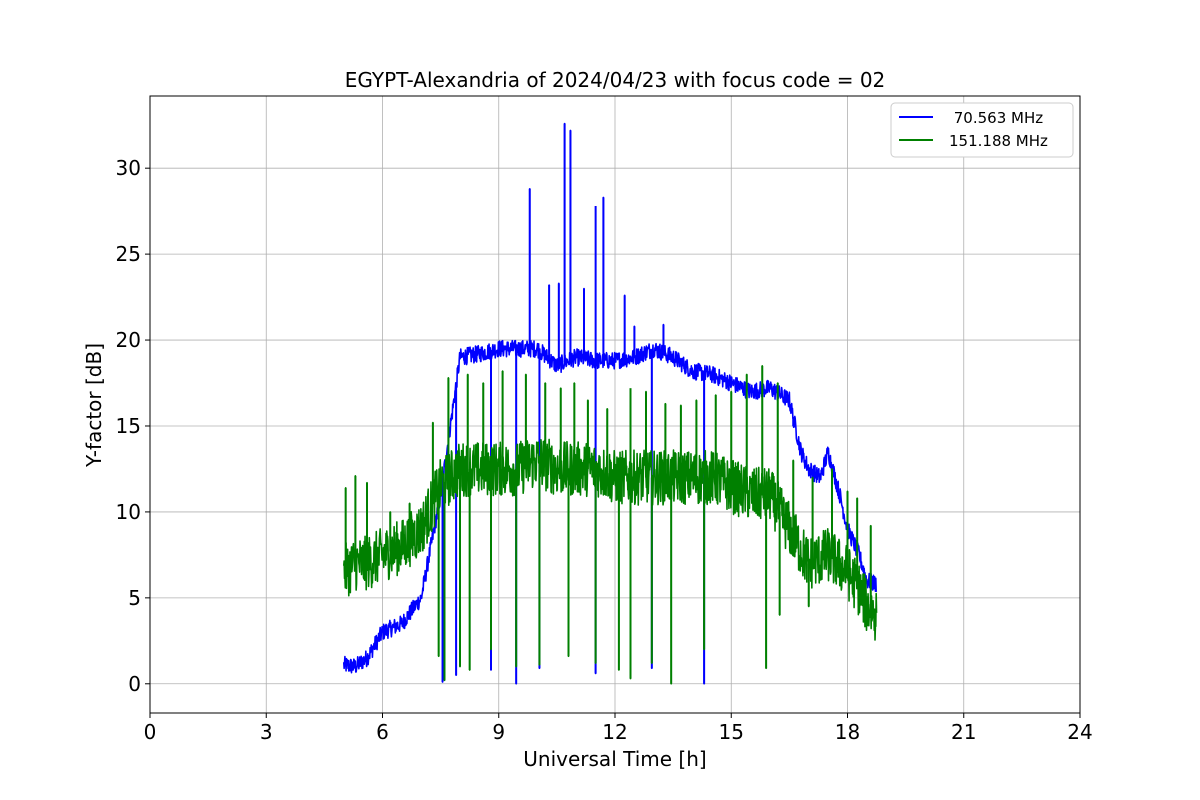 The image size is (1200, 800). Describe the element at coordinates (1079, 732) in the screenshot. I see `x-tick-label: 24` at that location.